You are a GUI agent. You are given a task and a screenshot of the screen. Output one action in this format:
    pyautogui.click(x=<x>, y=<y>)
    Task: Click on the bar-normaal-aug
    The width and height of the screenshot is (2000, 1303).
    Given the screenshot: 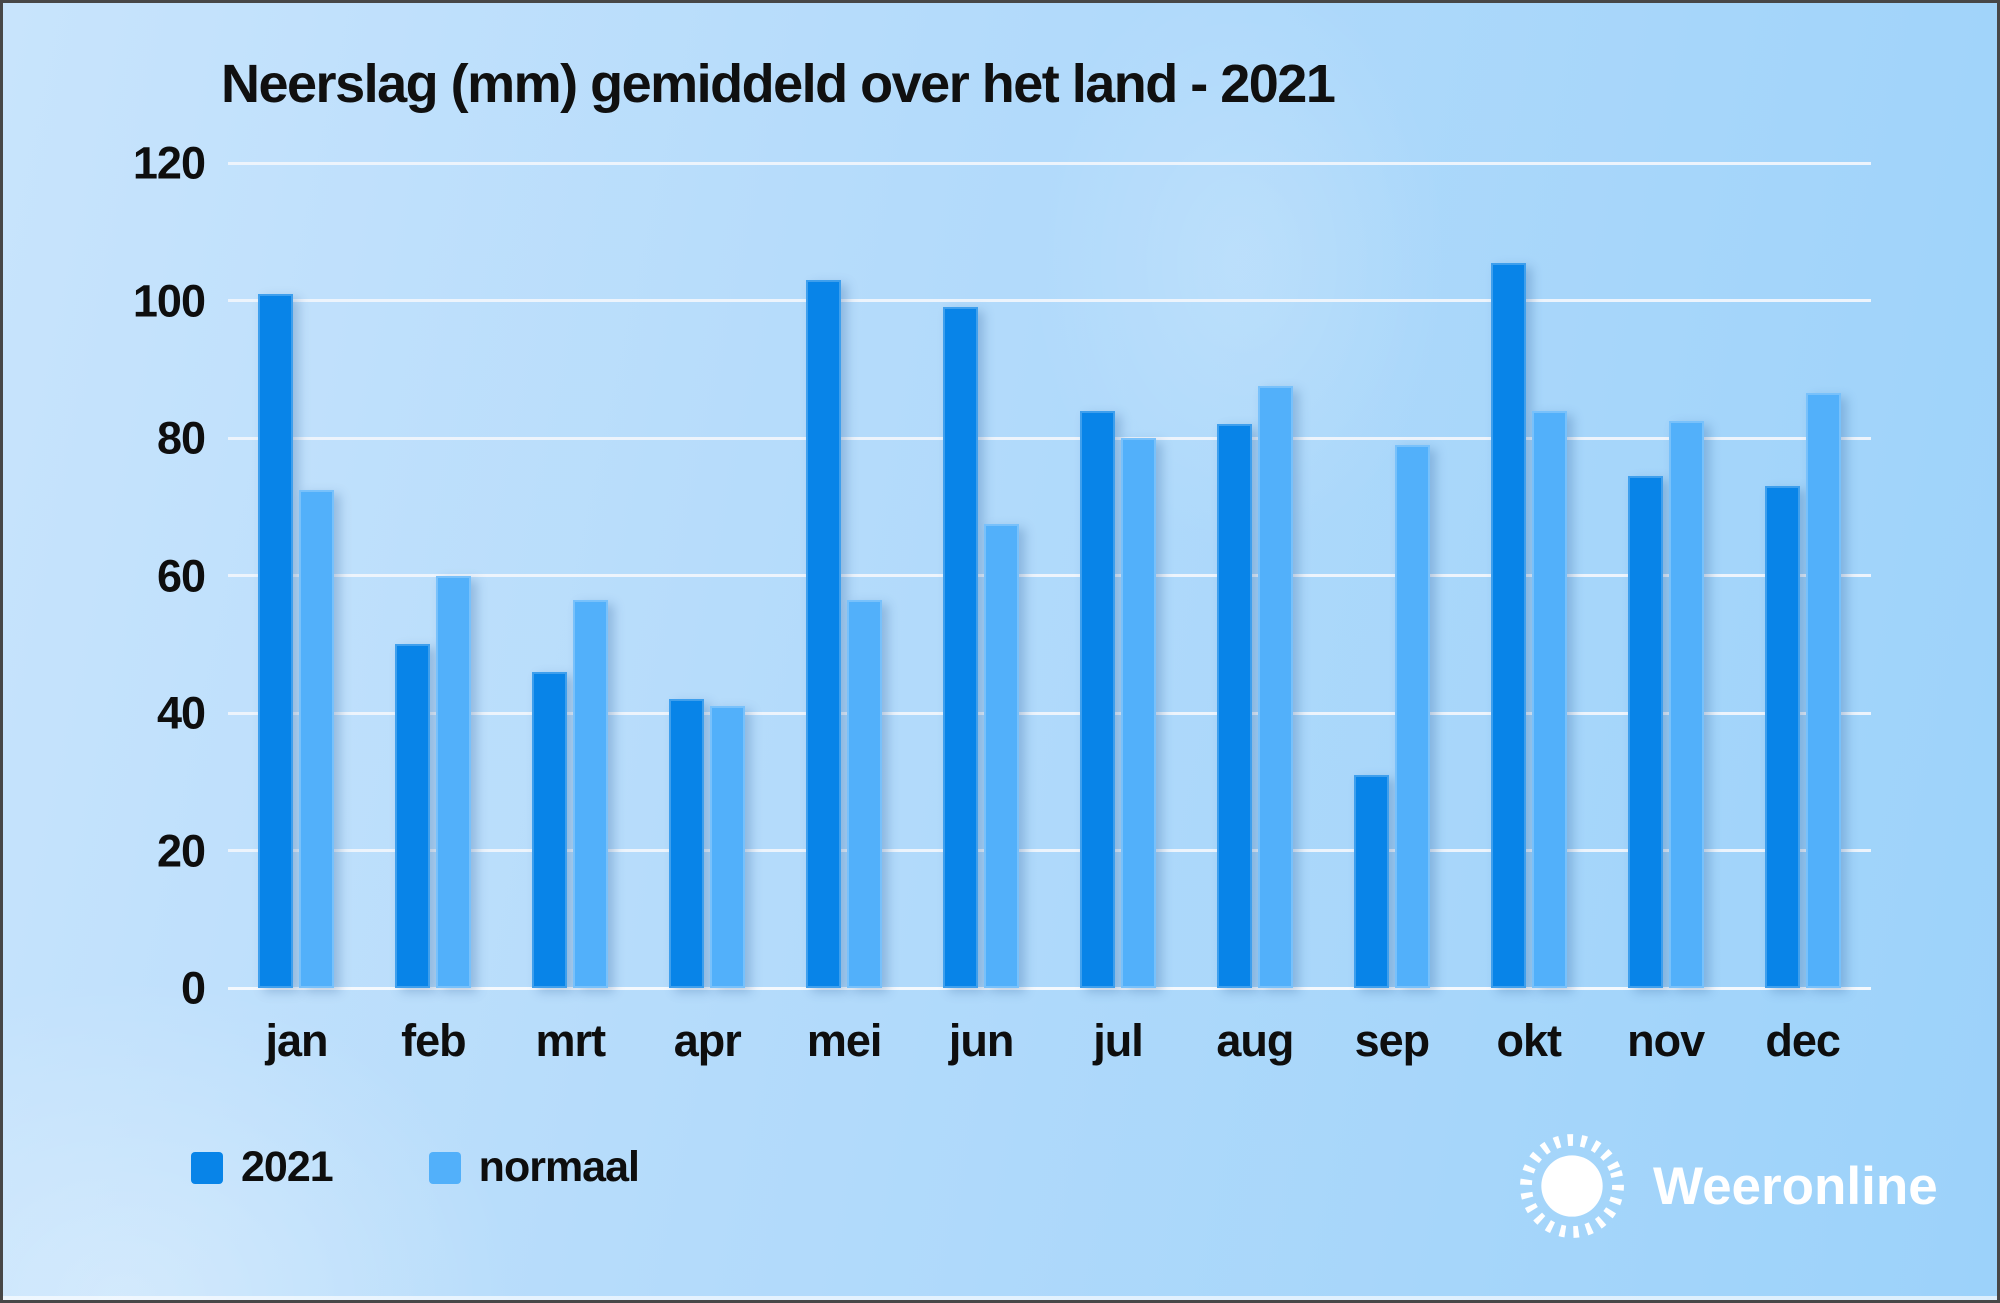 What is the action you would take?
    pyautogui.click(x=1275, y=687)
    